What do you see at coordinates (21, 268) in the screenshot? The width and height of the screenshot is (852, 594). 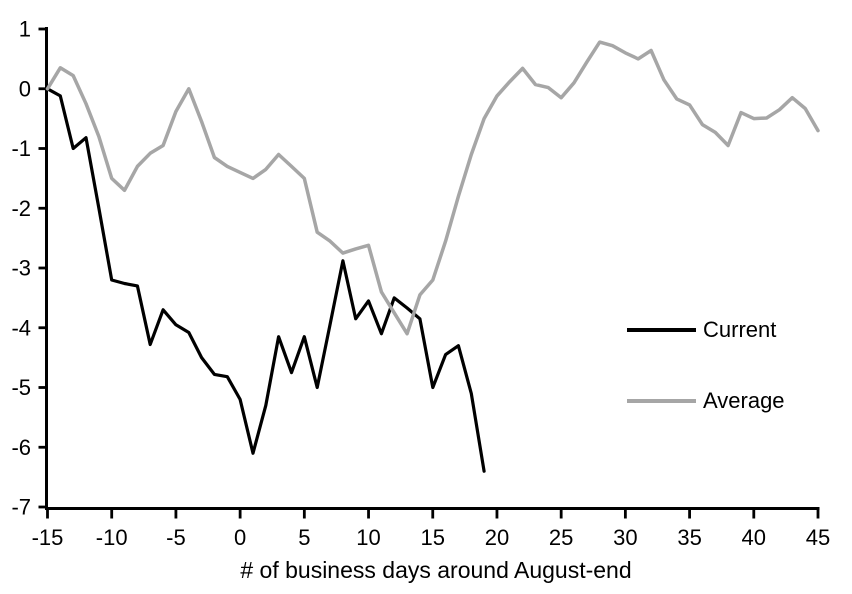 I see `y-tick-label: -3` at bounding box center [21, 268].